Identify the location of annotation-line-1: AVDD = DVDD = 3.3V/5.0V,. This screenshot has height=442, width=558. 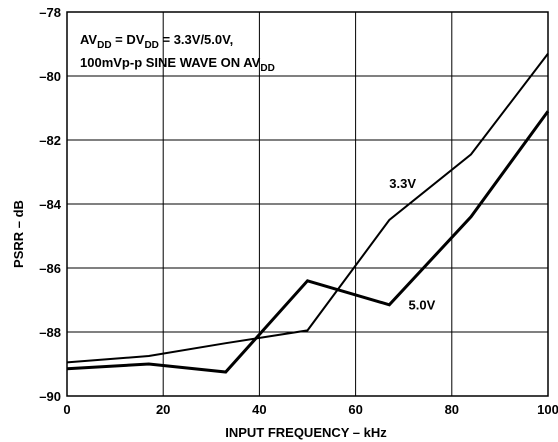
(156, 41).